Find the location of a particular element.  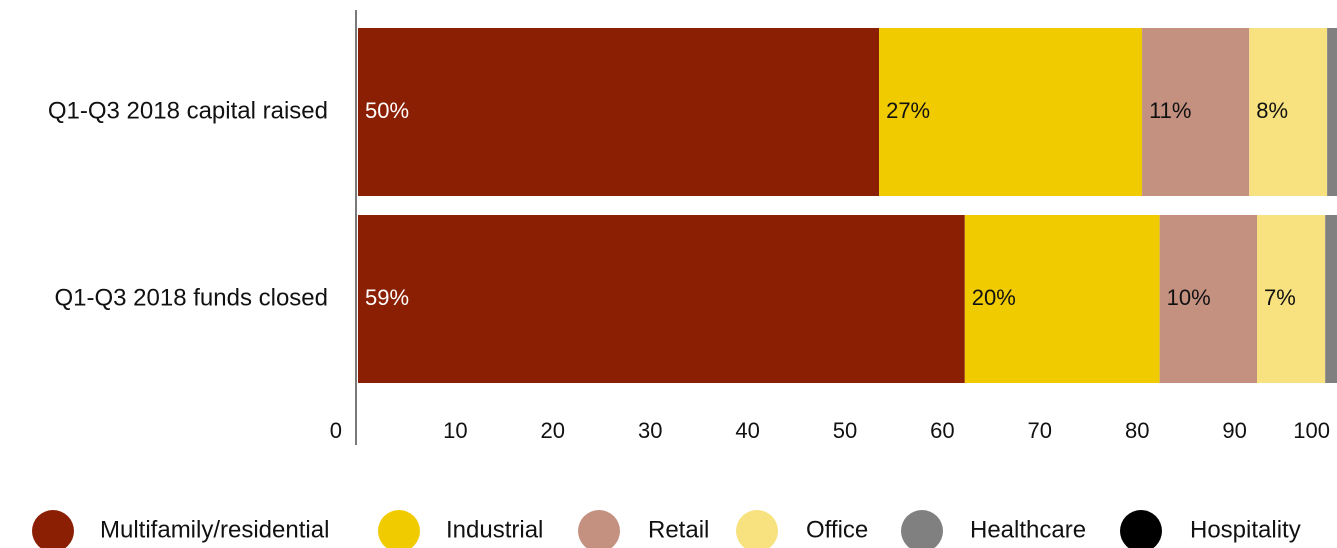

legend-label: Office is located at coordinates (837, 529).